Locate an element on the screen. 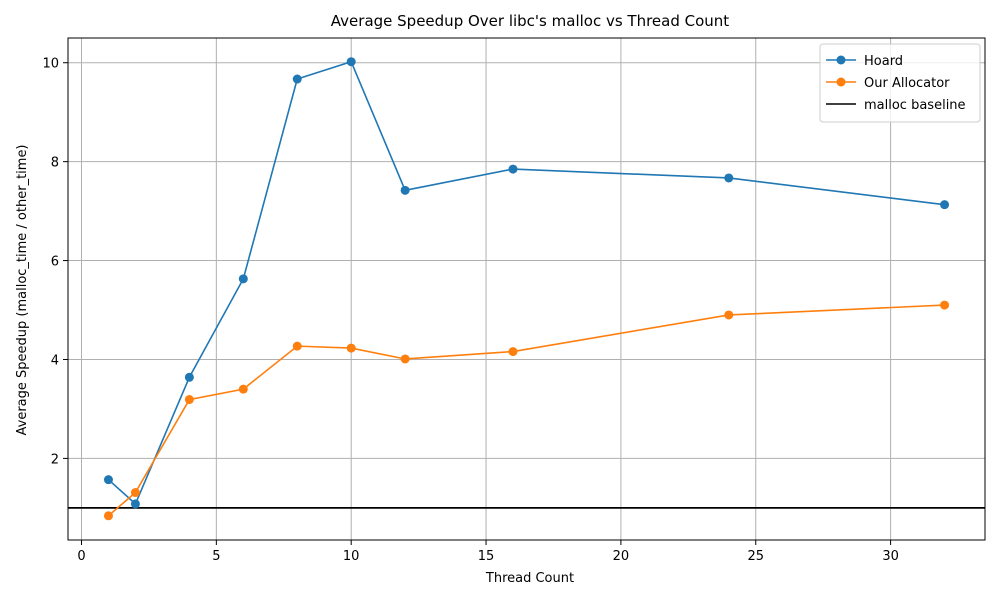 Image resolution: width=1000 pixels, height=600 pixels. x-tick-label: 15 is located at coordinates (486, 556).